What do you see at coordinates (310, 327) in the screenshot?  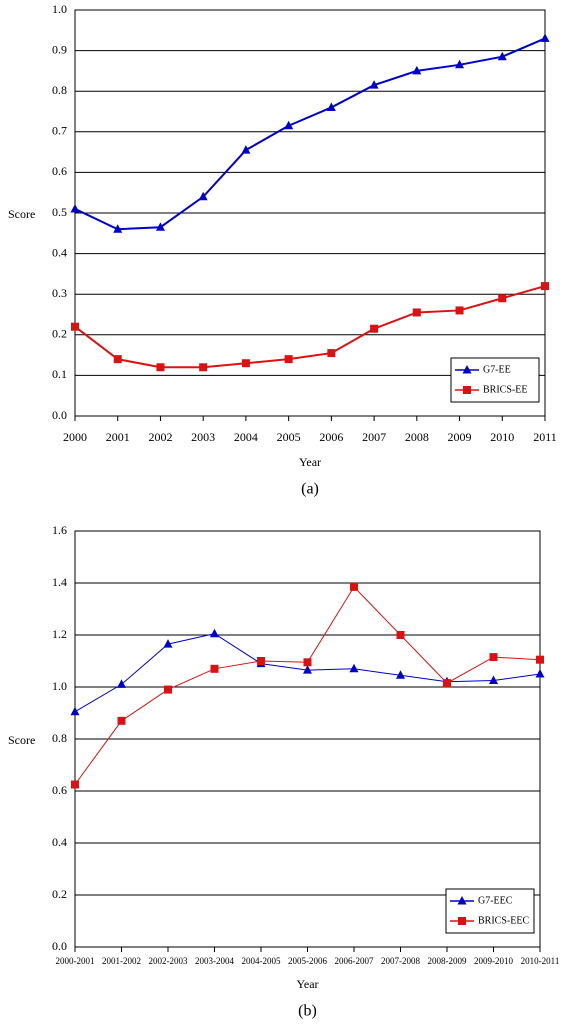 I see `series-line` at bounding box center [310, 327].